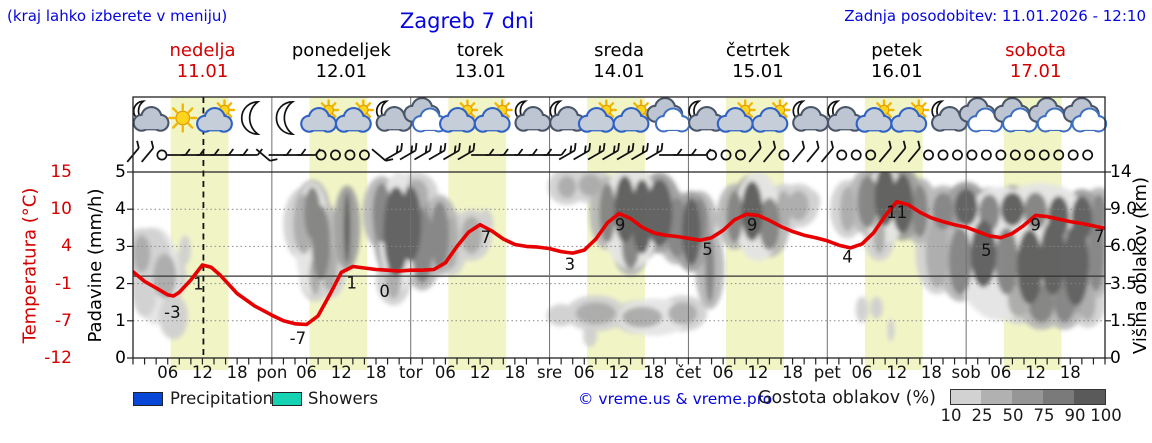  What do you see at coordinates (1099, 236) in the screenshot?
I see `temperature-value-label: 7` at bounding box center [1099, 236].